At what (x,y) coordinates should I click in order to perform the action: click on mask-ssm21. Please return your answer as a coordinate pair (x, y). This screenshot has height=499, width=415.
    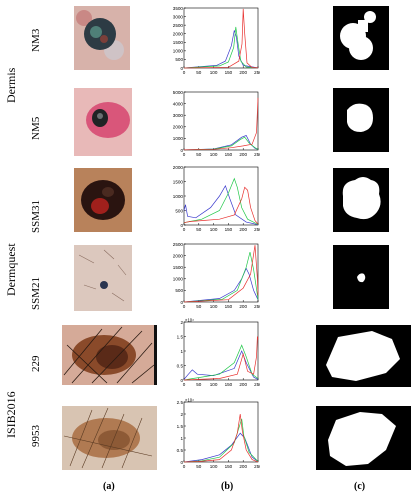
    Looking at the image, I should click on (361, 277).